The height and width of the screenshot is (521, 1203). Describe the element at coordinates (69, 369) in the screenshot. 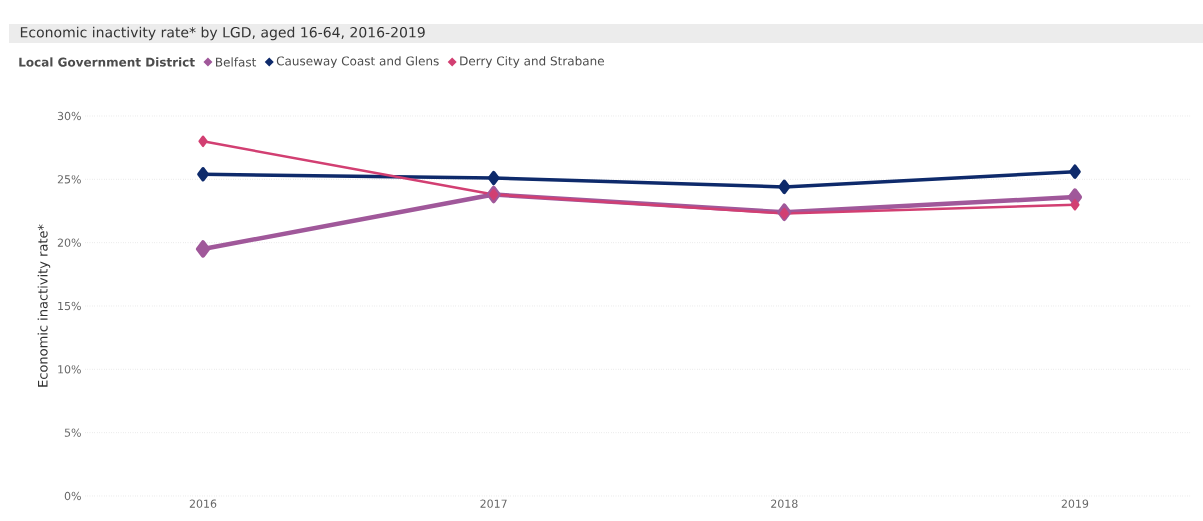

I see `y-tick-label: 10%` at that location.